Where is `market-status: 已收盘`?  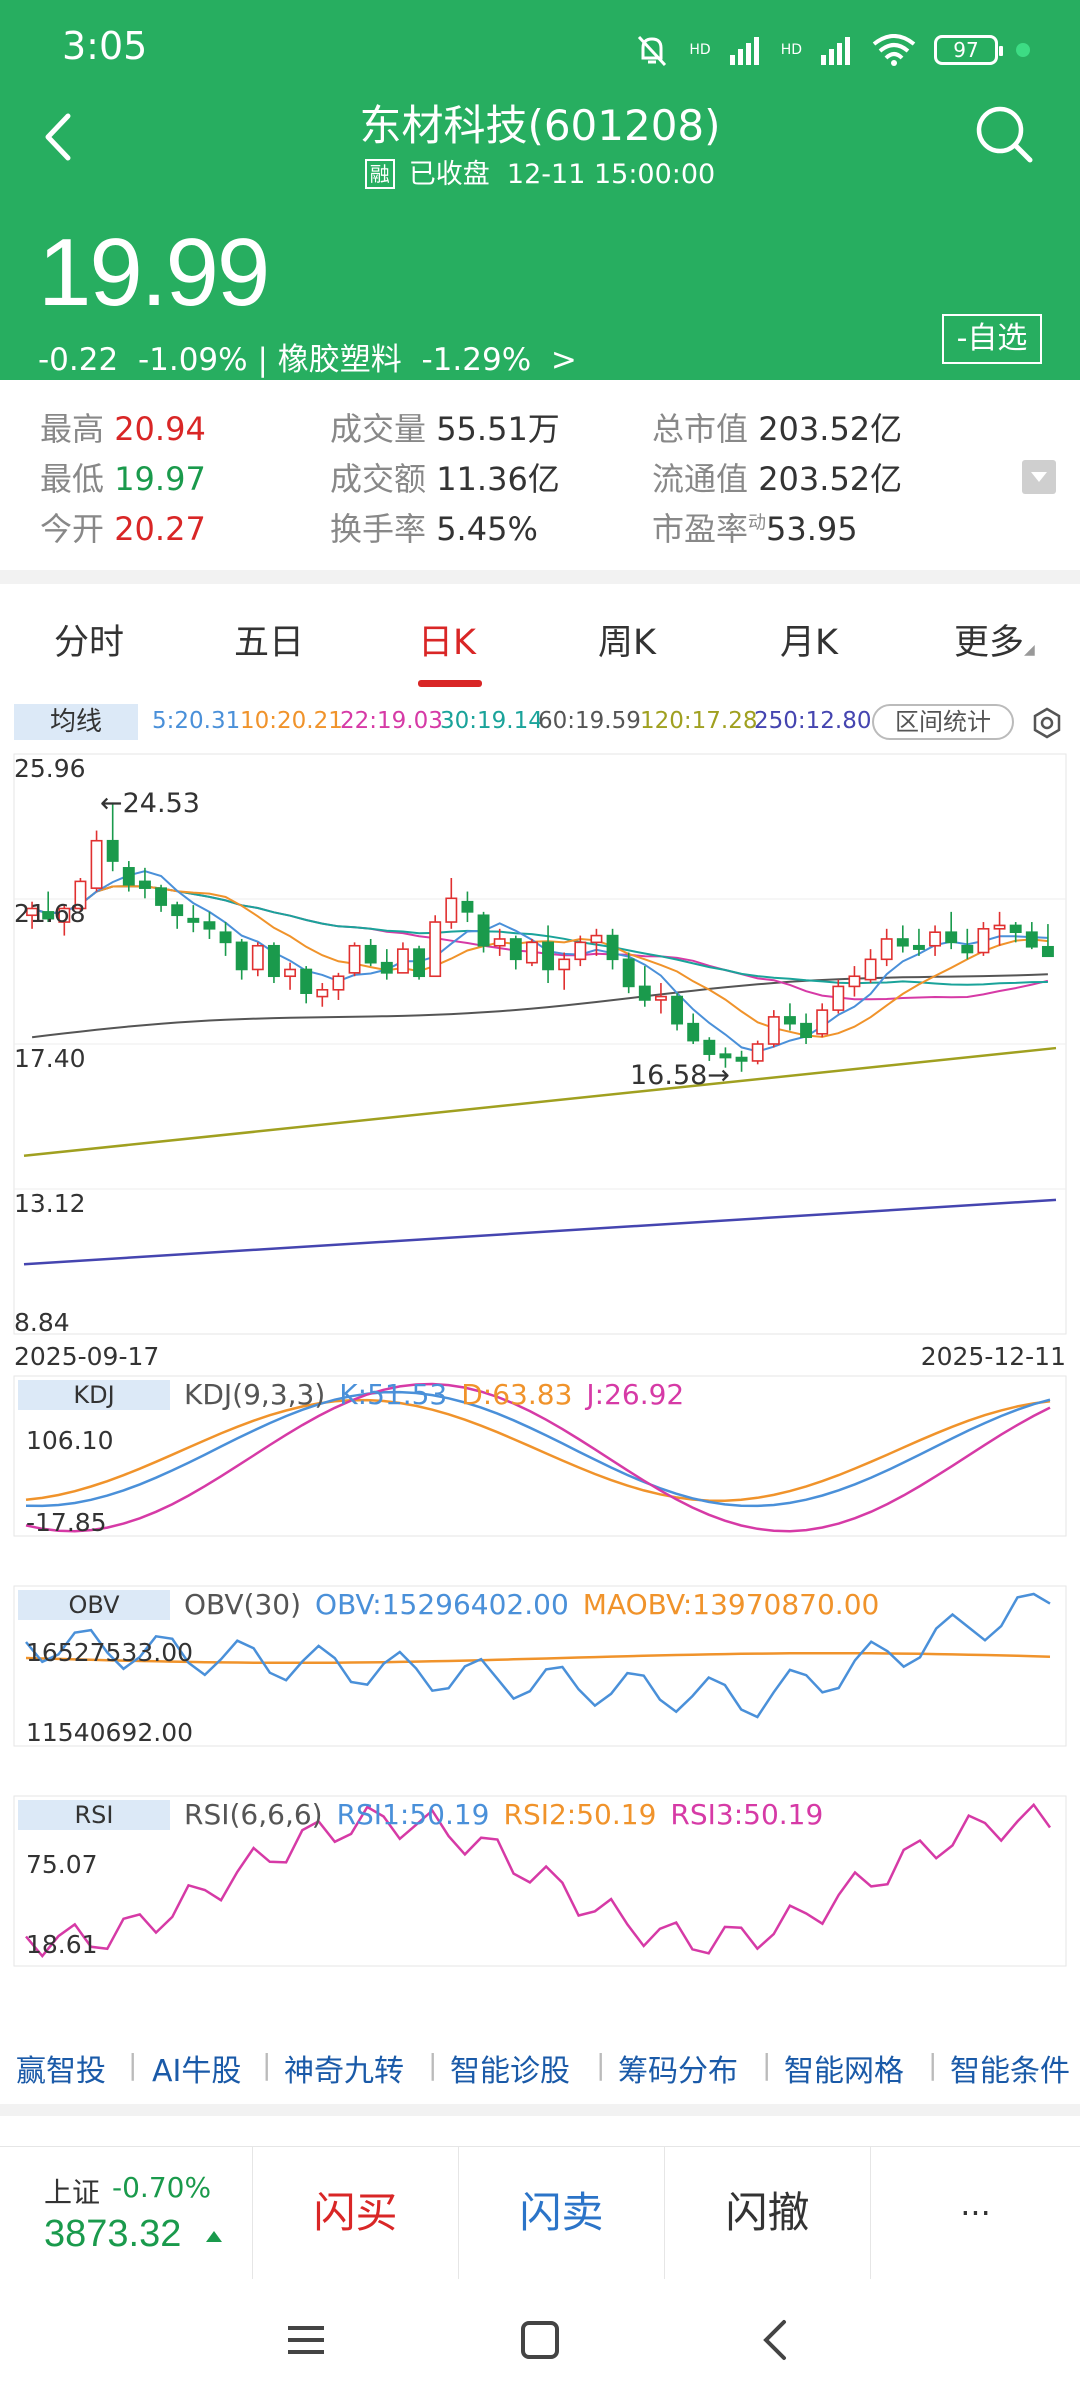
market-status: 已收盘 is located at coordinates (449, 174).